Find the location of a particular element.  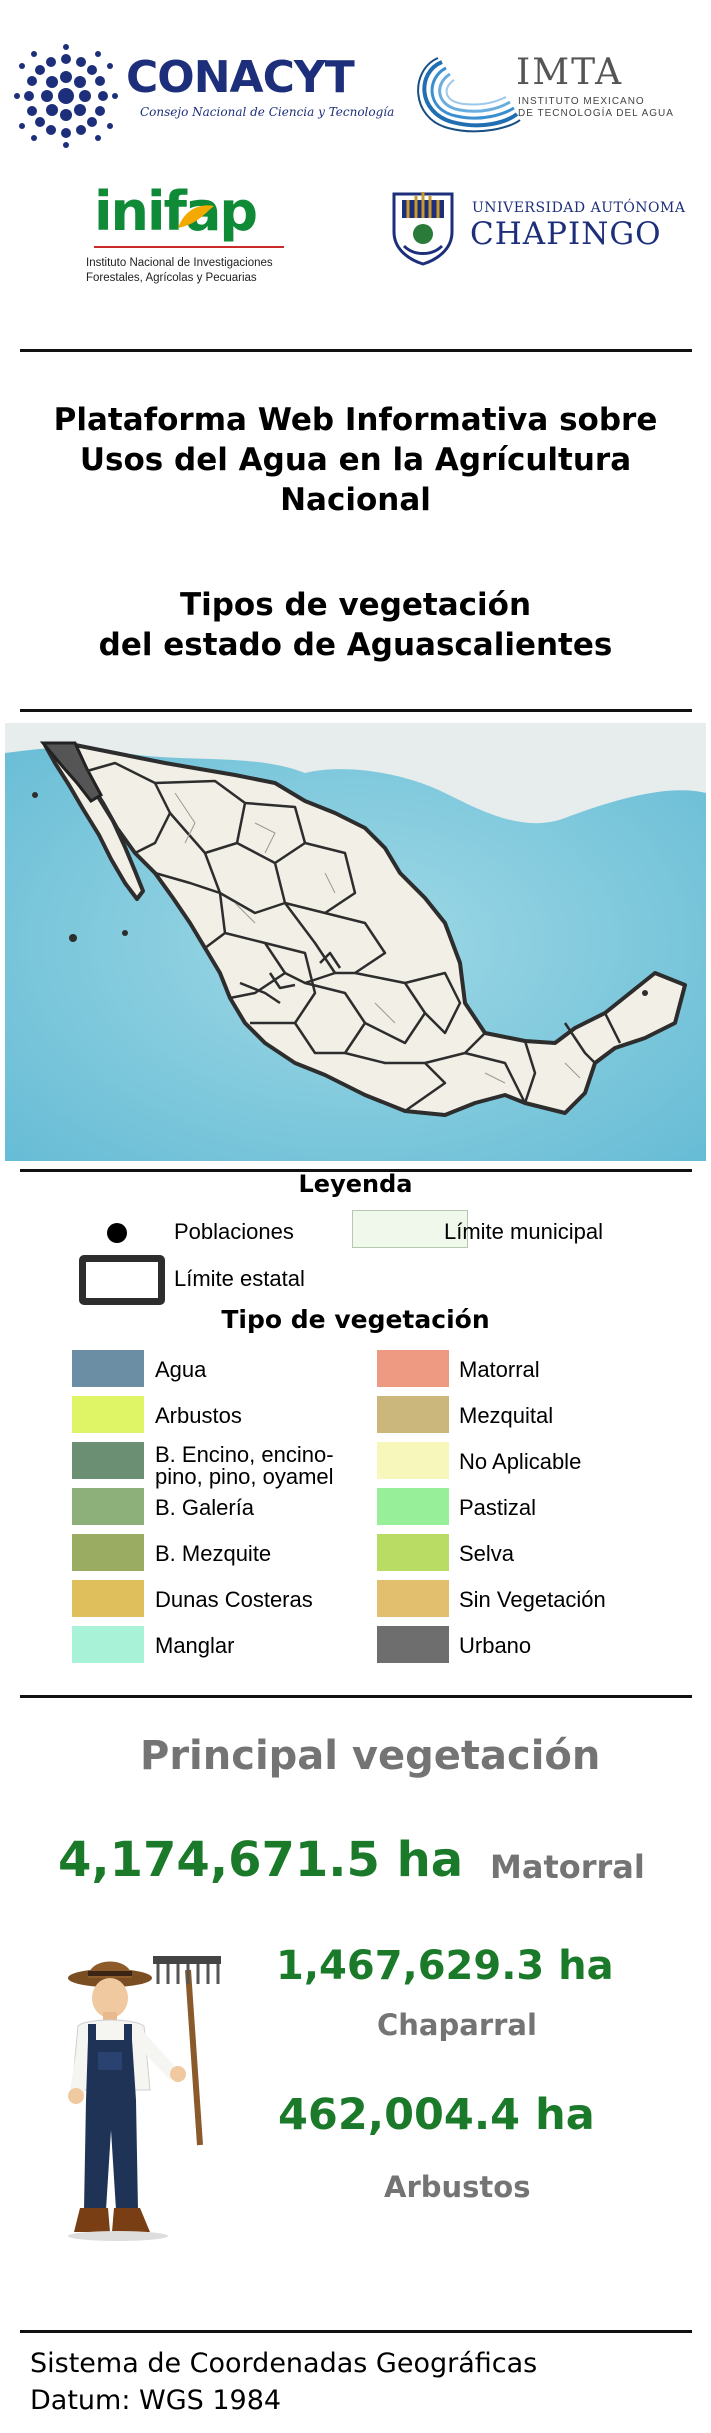

label-arbustos: Arbustos is located at coordinates (198, 1415).